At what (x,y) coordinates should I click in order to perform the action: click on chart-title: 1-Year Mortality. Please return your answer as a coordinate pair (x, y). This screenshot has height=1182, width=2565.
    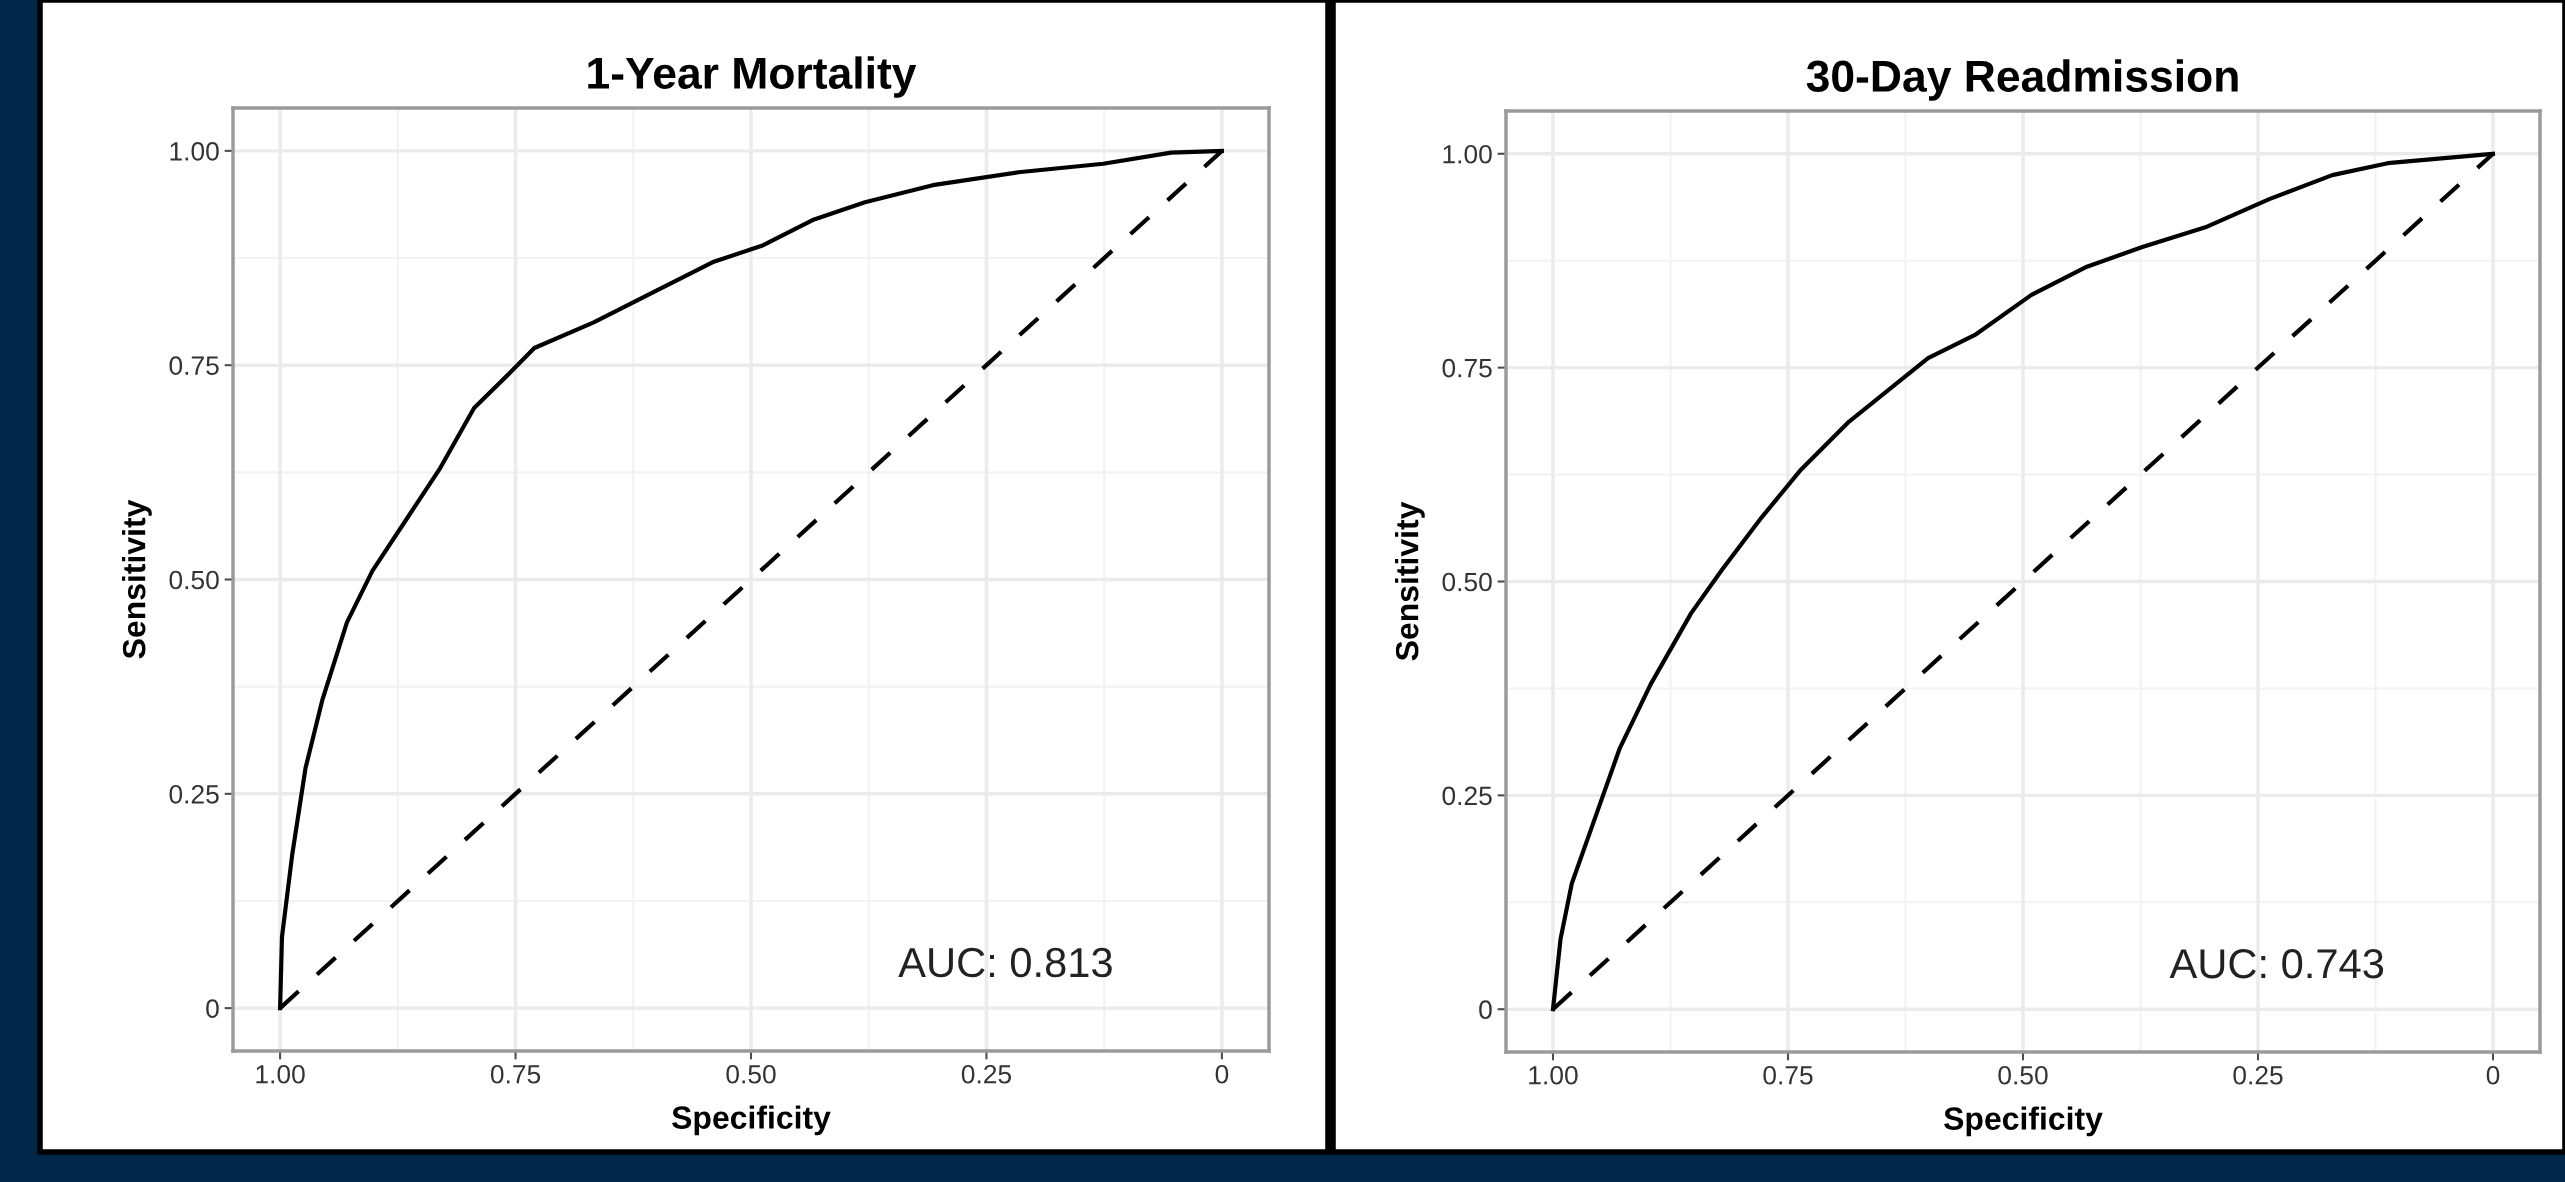
    Looking at the image, I should click on (752, 77).